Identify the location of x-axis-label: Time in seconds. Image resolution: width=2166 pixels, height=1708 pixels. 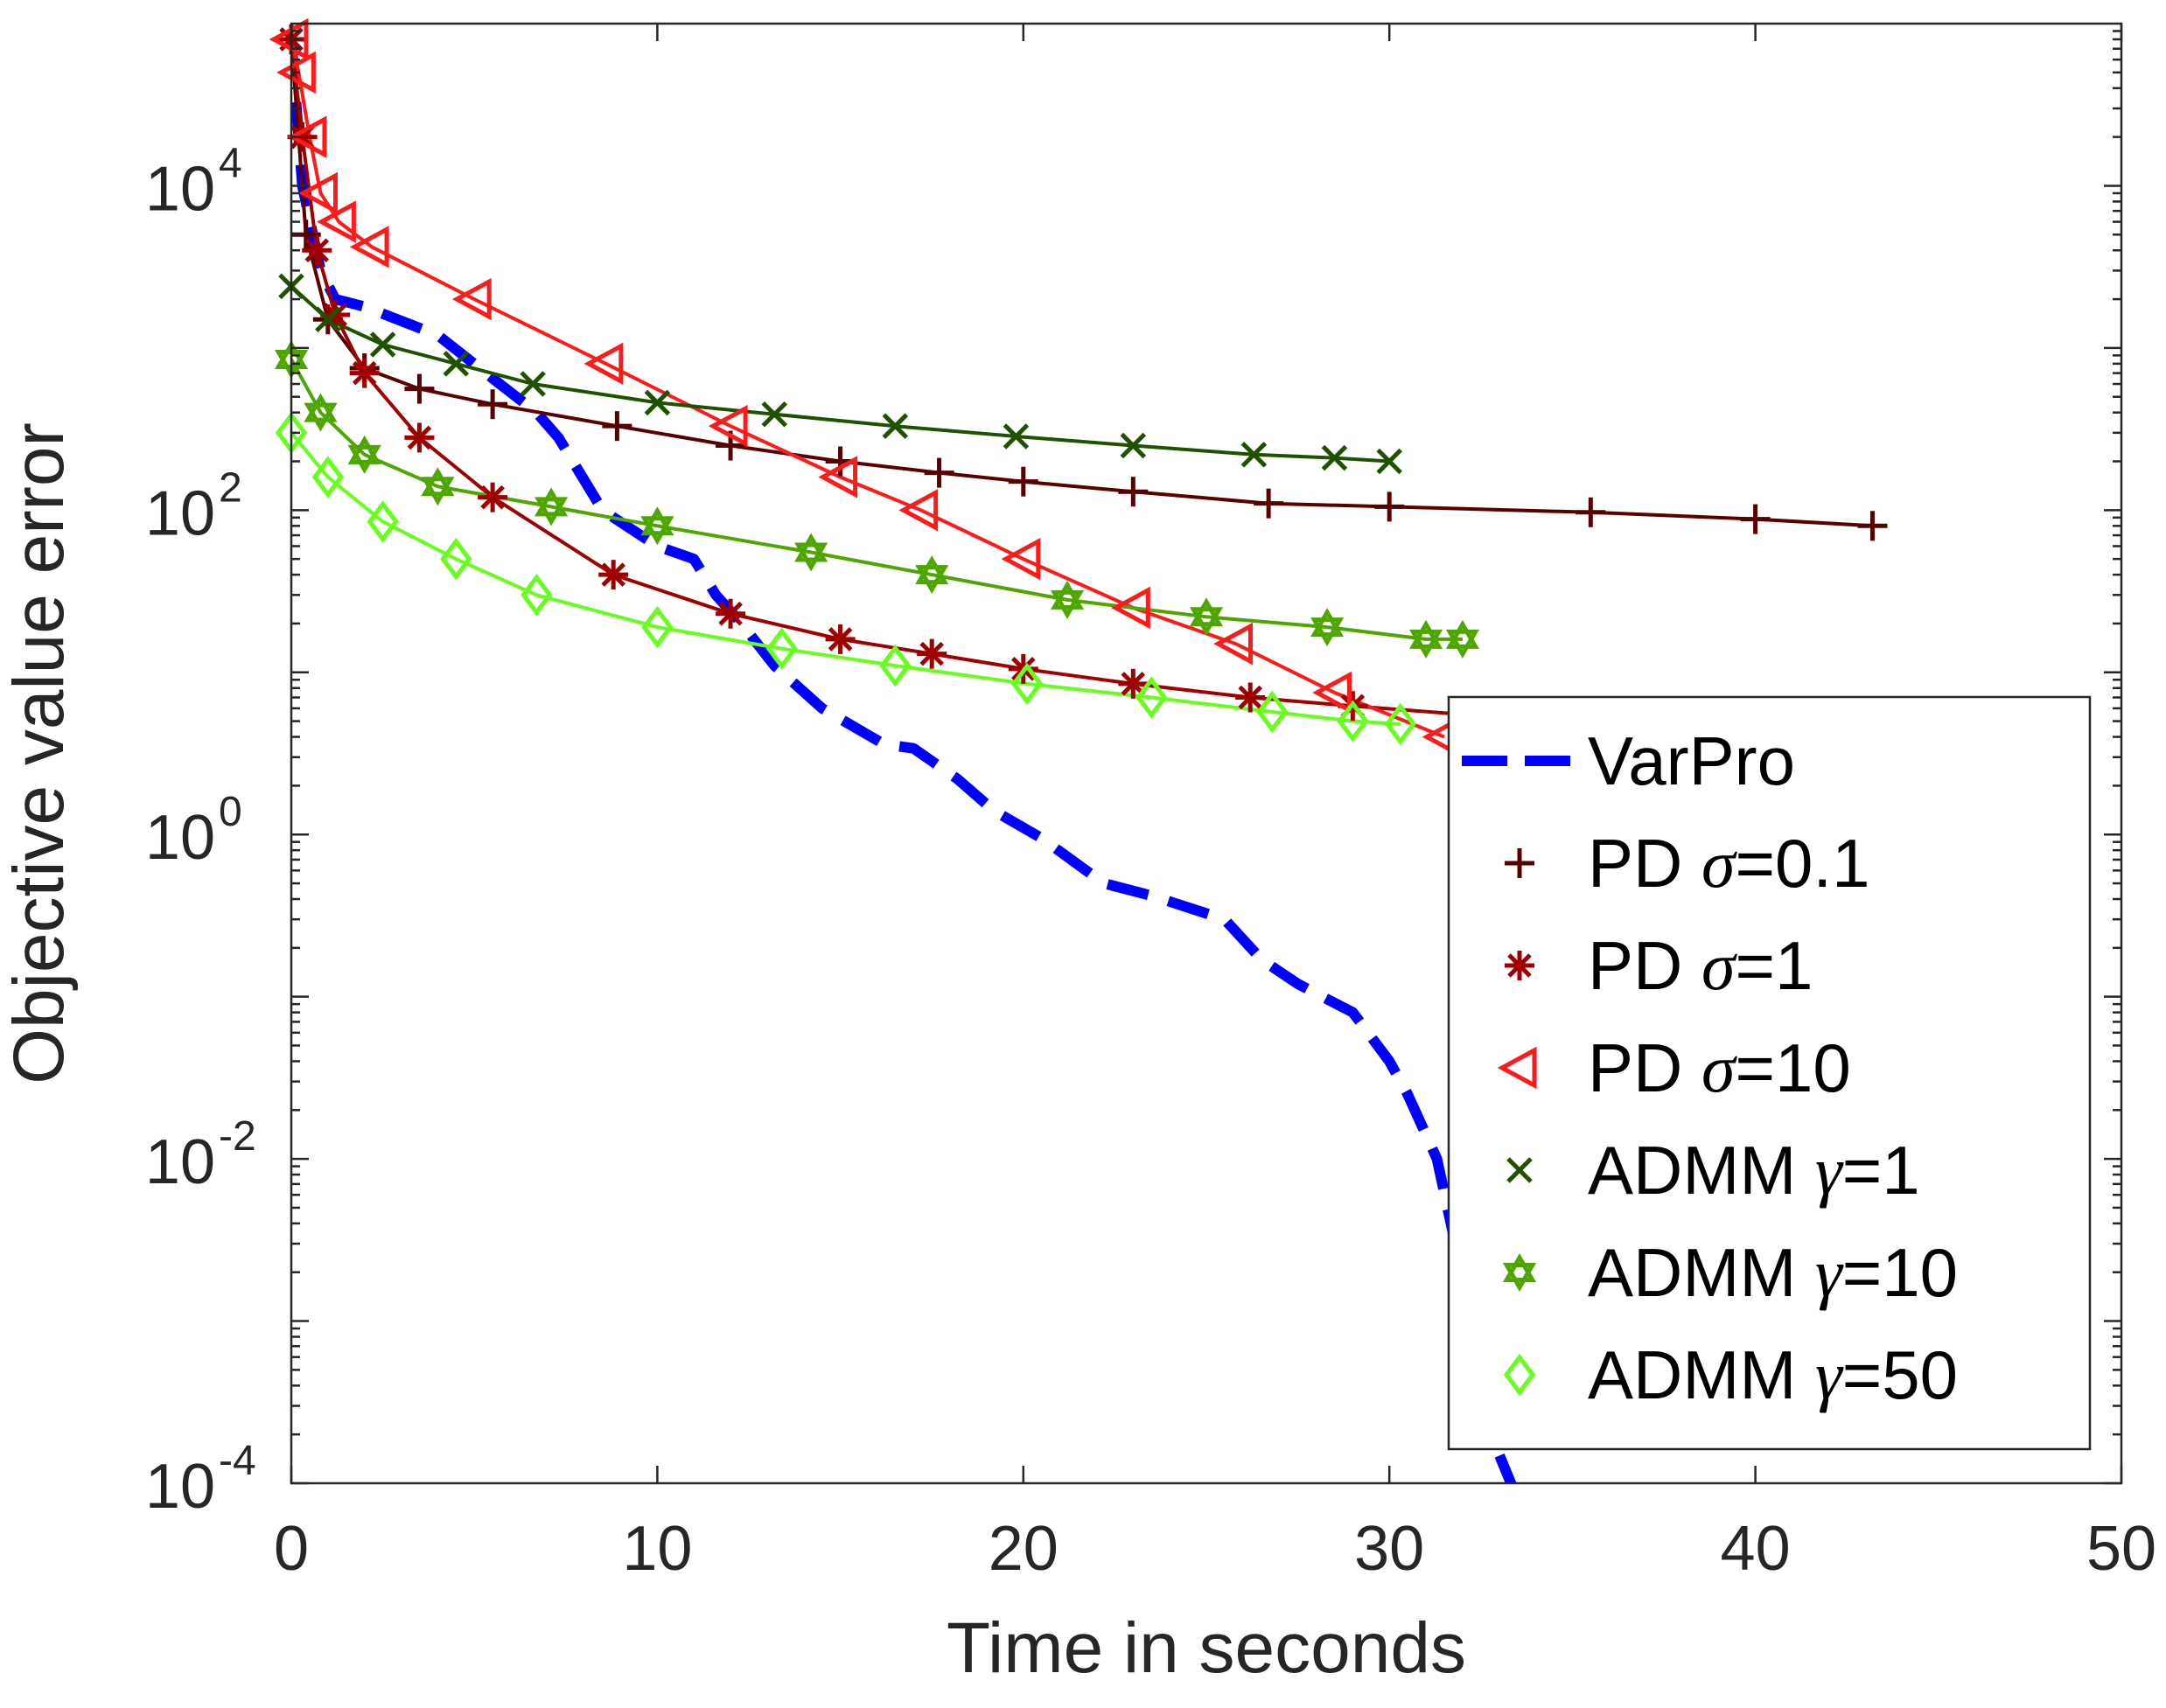
(1206, 1648).